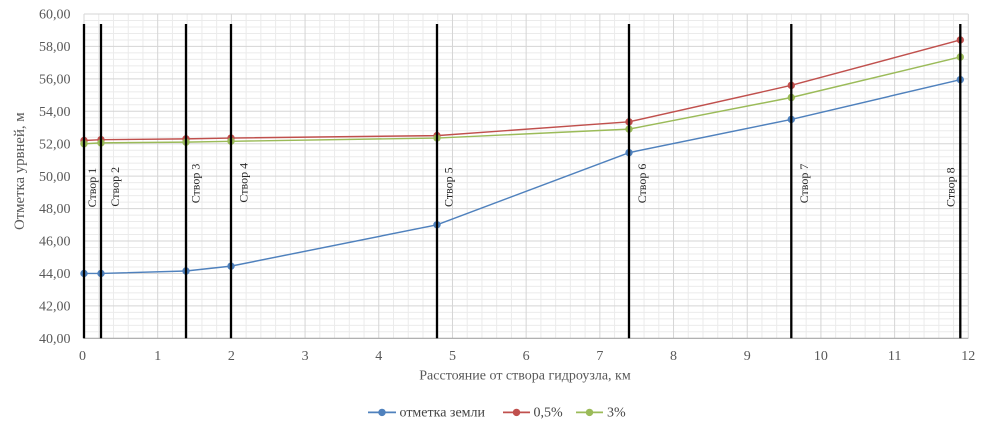  I want to click on svg-text: 5, so click(452, 356).